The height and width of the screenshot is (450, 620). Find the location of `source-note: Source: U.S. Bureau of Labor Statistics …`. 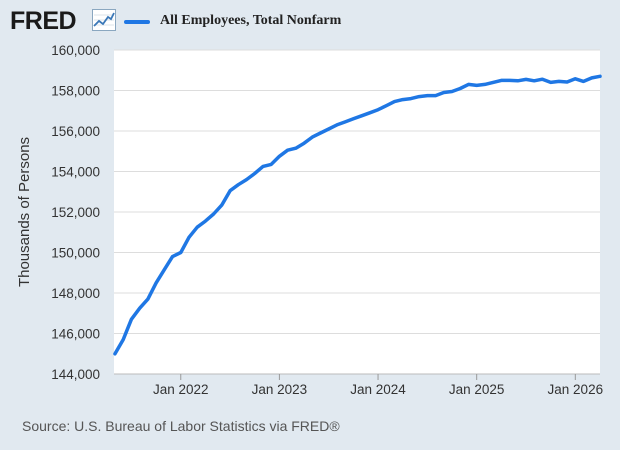

source-note: Source: U.S. Bureau of Labor Statistics … is located at coordinates (181, 426).